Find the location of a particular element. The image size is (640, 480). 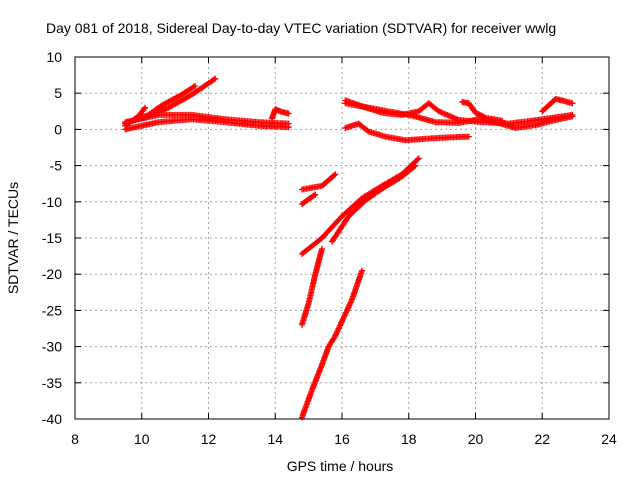

x-tick-label: 16 is located at coordinates (342, 439).